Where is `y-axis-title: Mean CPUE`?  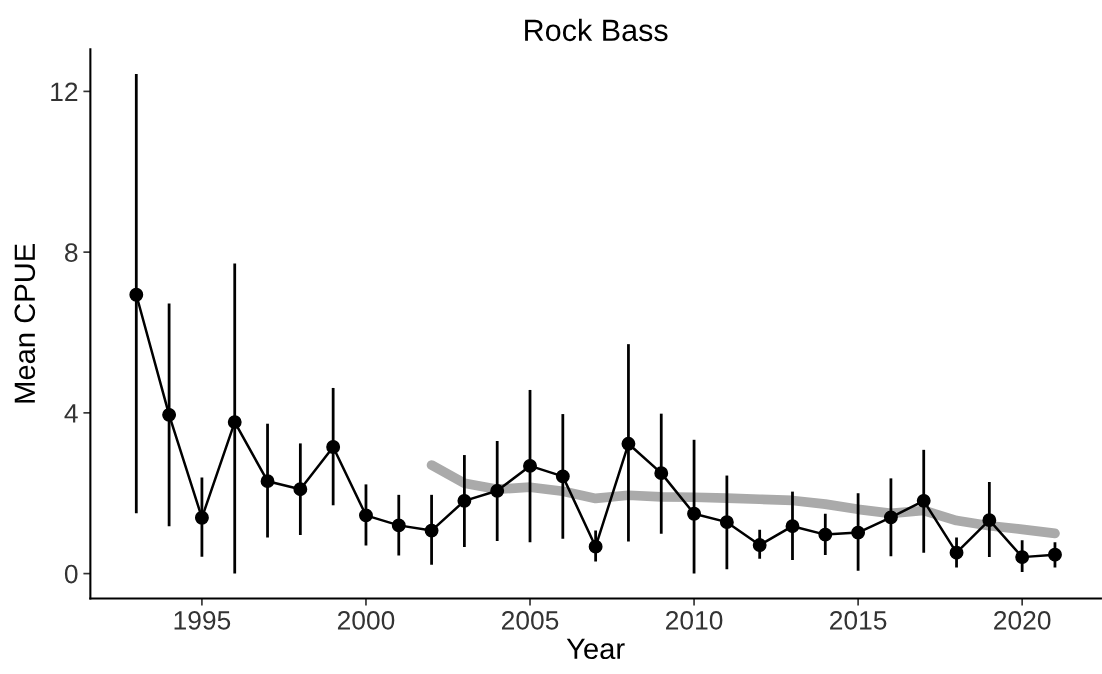 y-axis-title: Mean CPUE is located at coordinates (25, 323).